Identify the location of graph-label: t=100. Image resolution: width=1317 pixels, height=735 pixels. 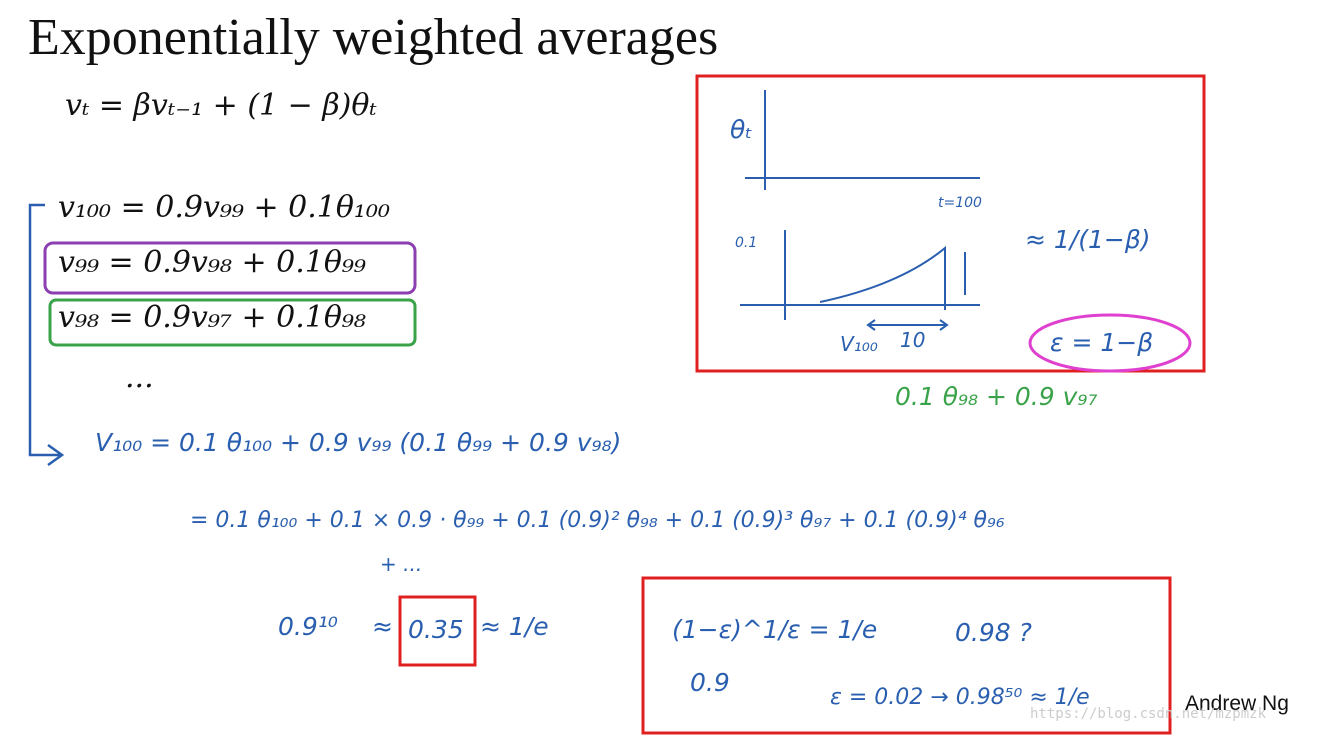
(960, 203).